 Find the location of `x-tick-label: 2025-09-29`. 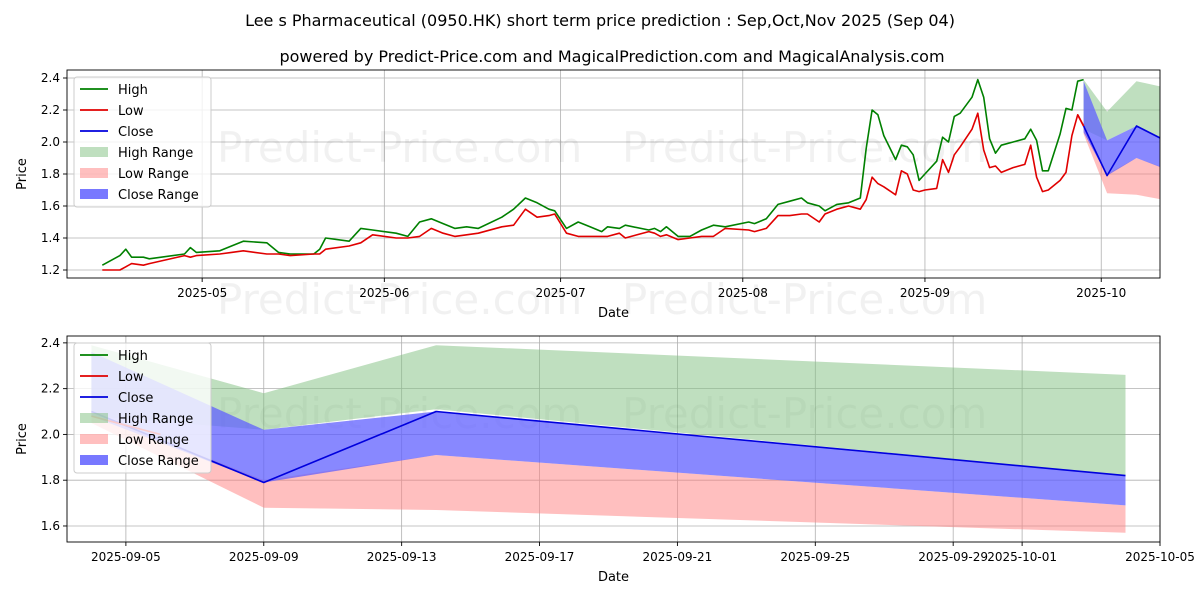

x-tick-label: 2025-09-29 is located at coordinates (953, 557).